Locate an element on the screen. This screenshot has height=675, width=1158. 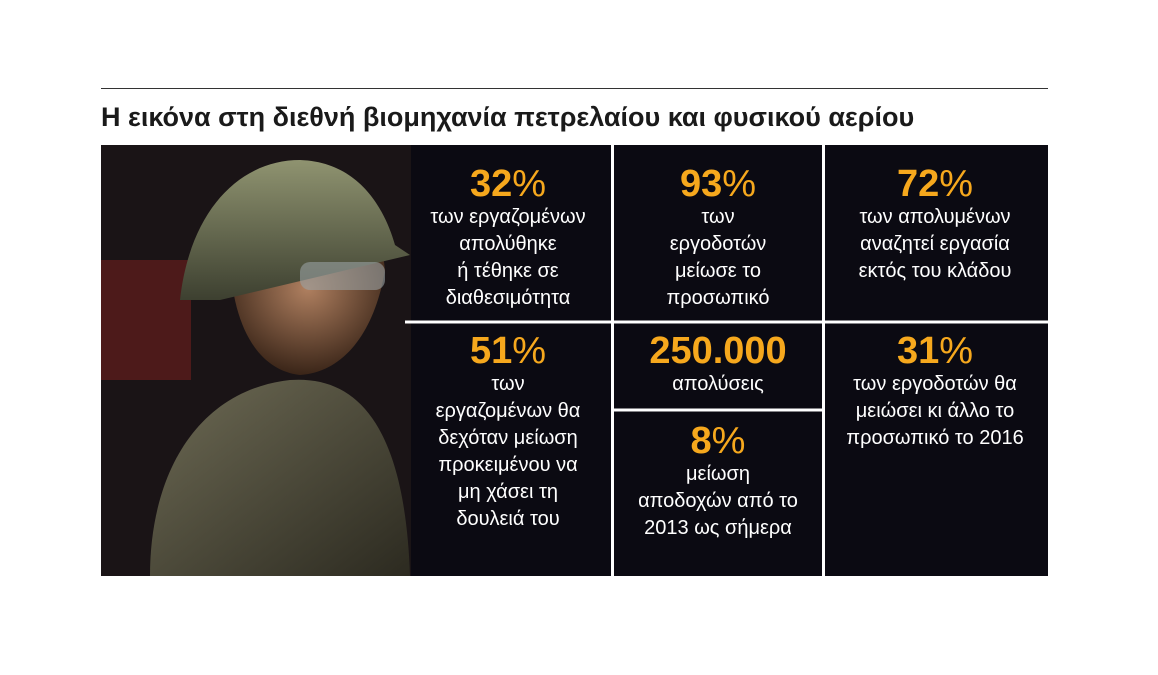
stat-number: 72% is located at coordinates (935, 184).